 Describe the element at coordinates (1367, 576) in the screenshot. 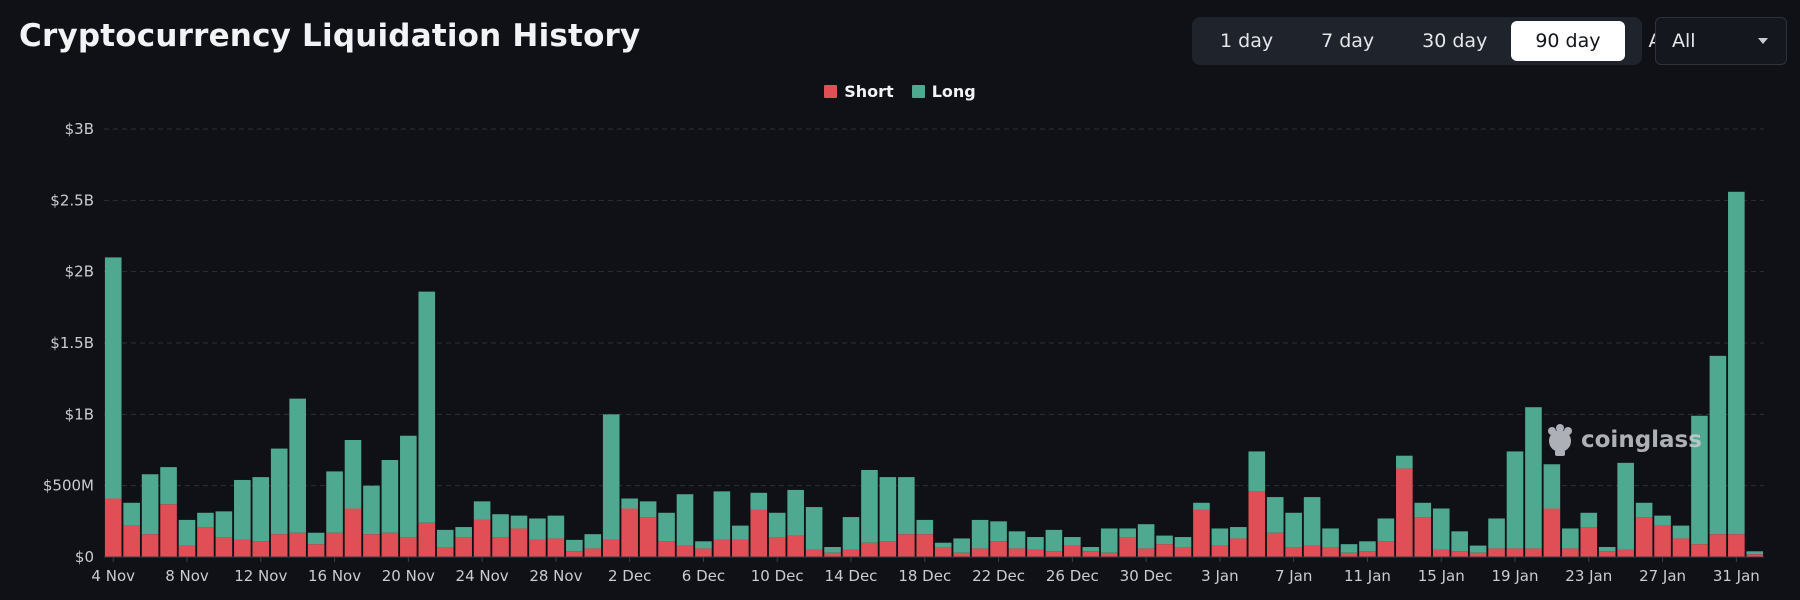

I see `x-tick-label: 11 Jan` at that location.